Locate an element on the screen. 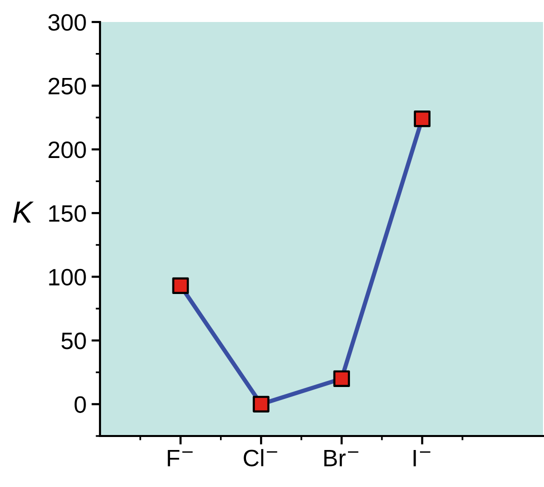 The width and height of the screenshot is (544, 487). y-tick-label: 50 is located at coordinates (73, 341).